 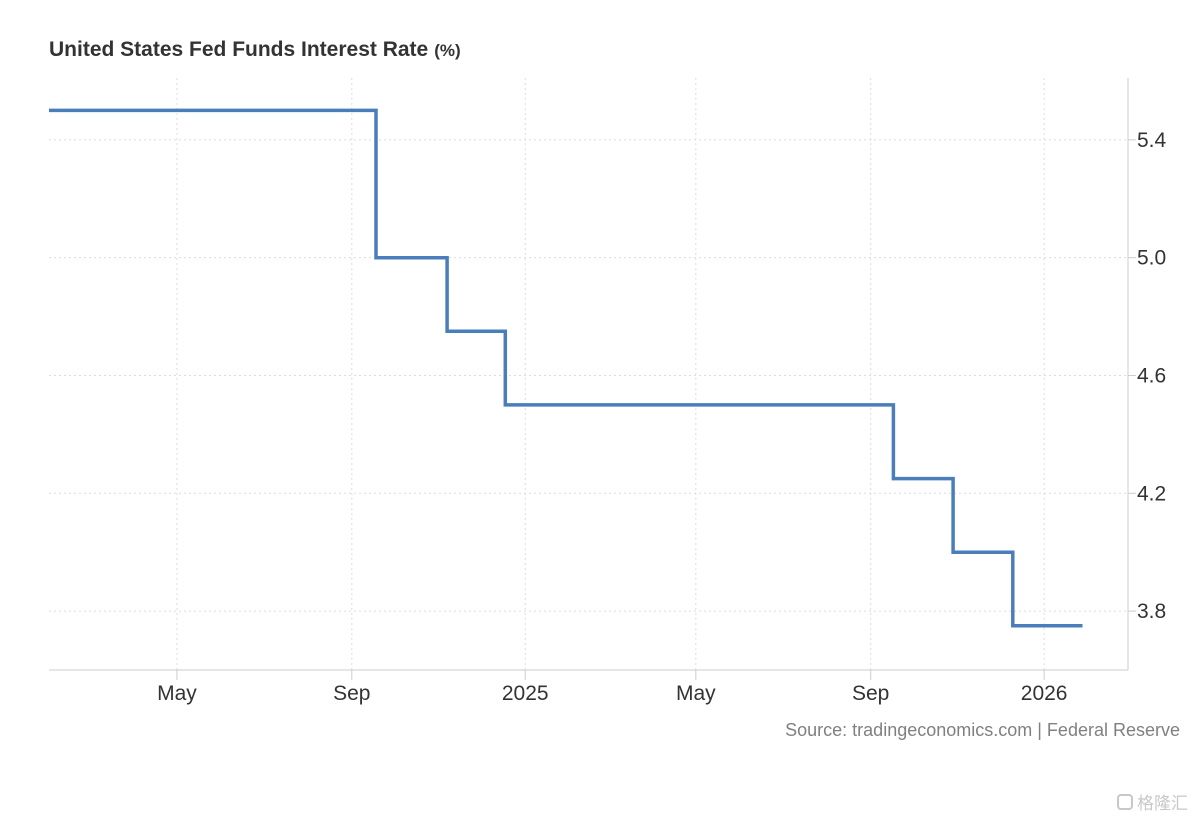 I want to click on x-tick-label: 2025, so click(x=525, y=693).